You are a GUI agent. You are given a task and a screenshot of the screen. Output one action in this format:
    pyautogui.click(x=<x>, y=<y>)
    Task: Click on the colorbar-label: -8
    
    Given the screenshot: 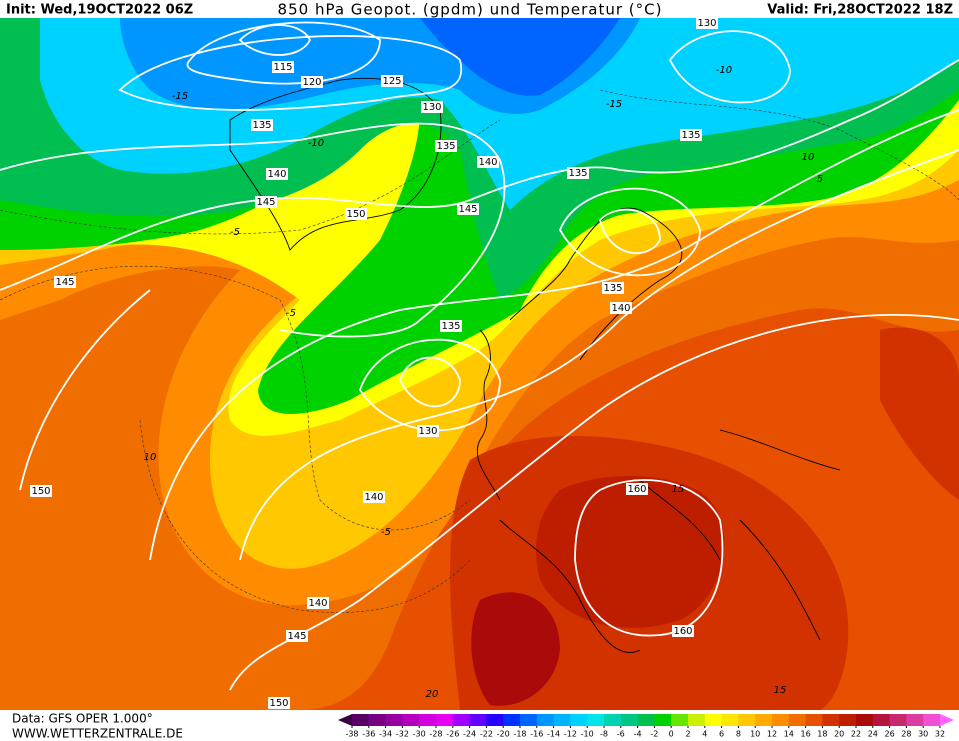 What is the action you would take?
    pyautogui.click(x=604, y=734)
    